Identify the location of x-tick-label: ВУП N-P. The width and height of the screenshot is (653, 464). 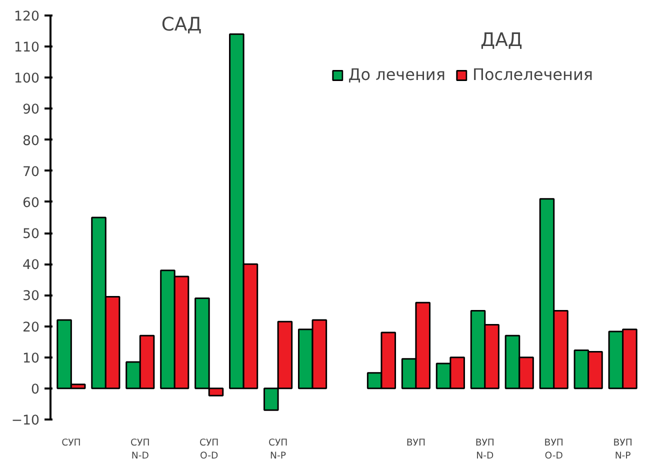
(622, 450).